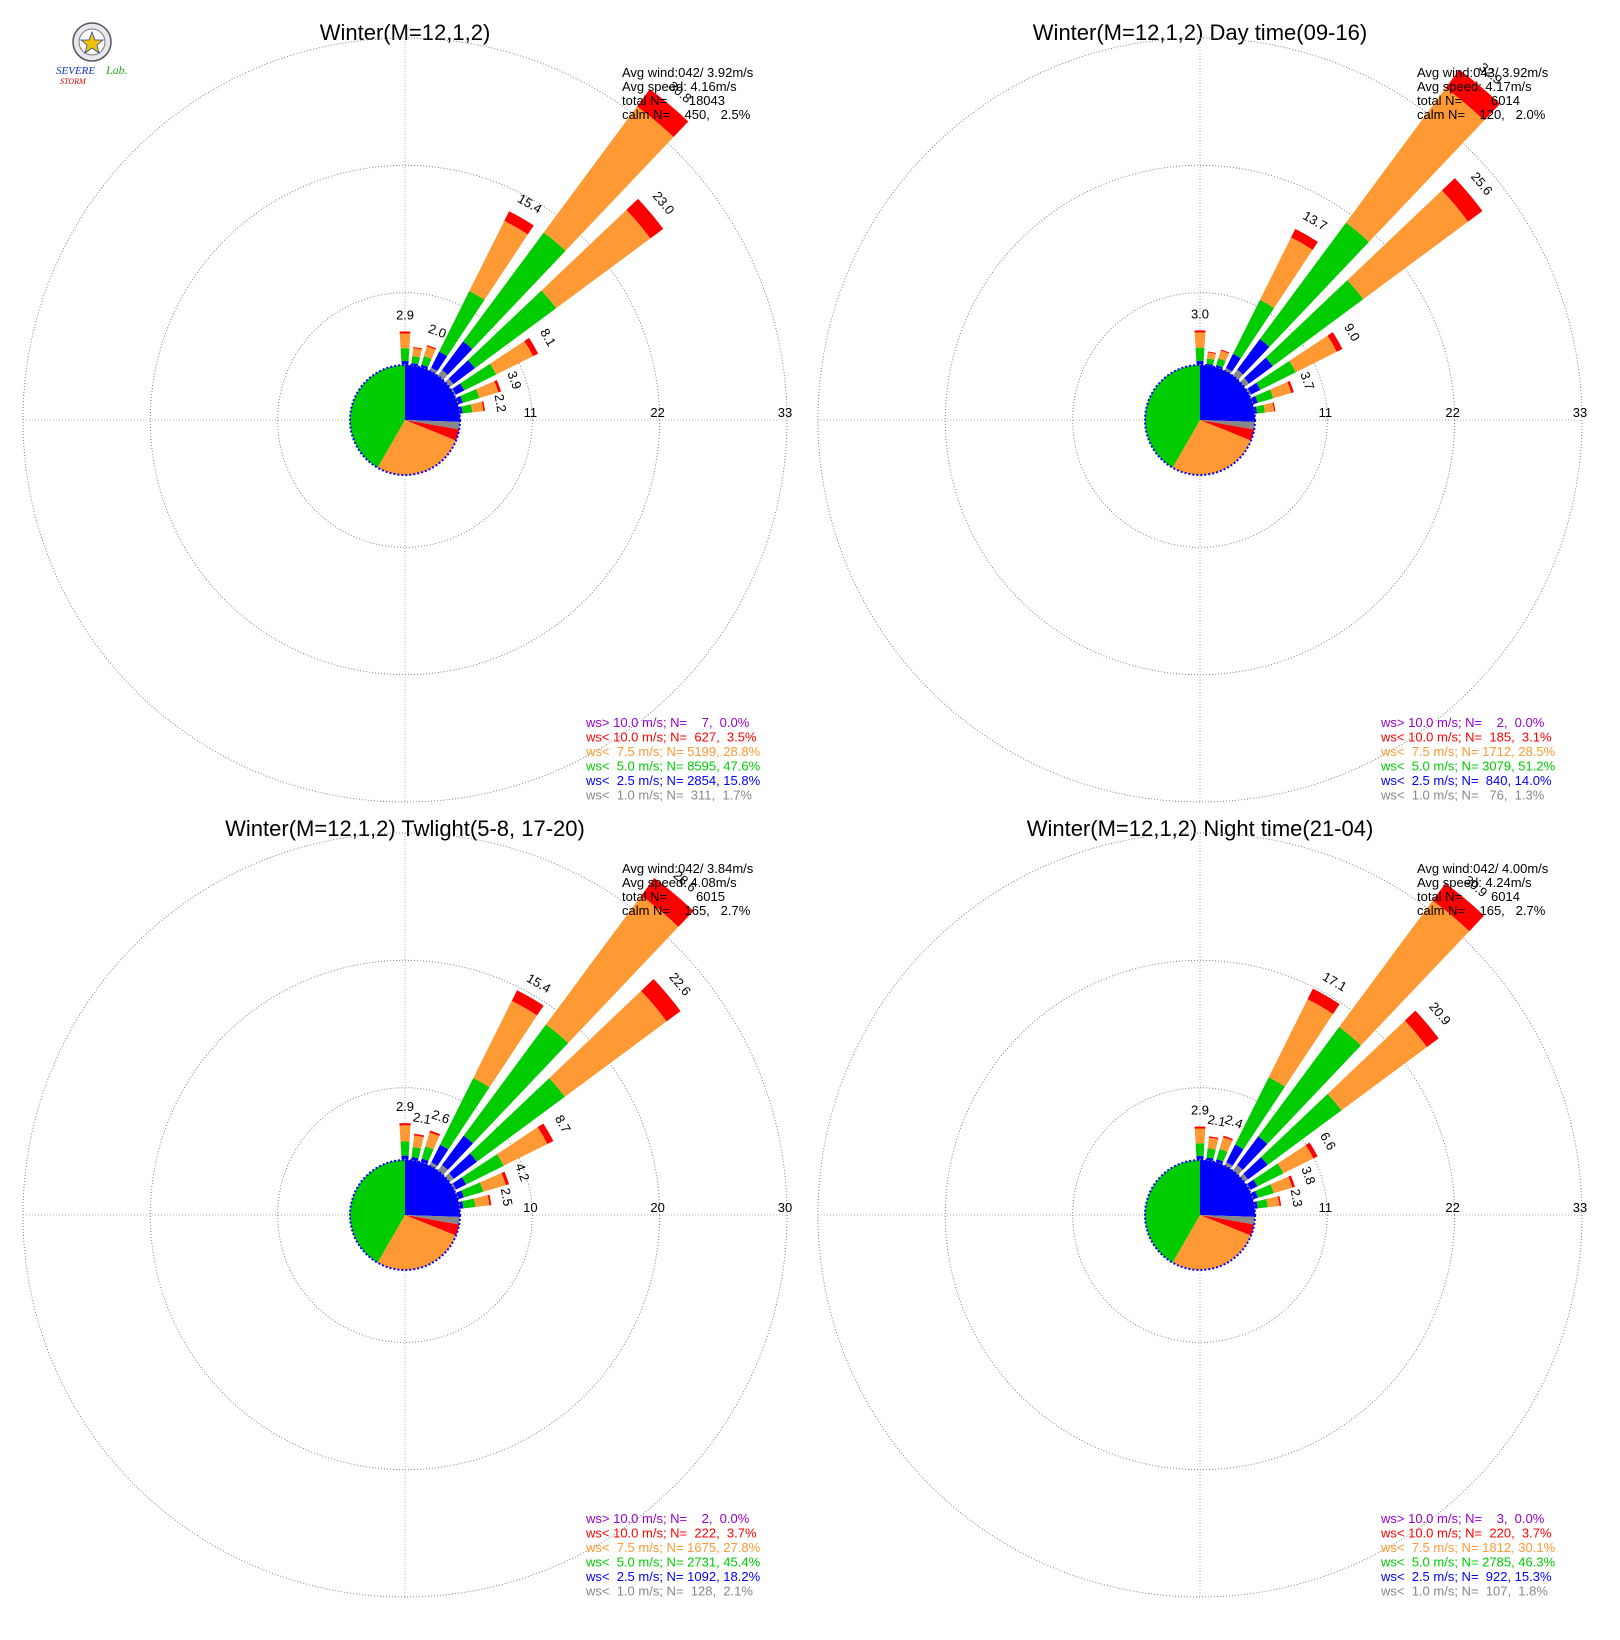 The height and width of the screenshot is (1640, 1620). Describe the element at coordinates (1200, 313) in the screenshot. I see `petal-value-label: 3.0` at that location.